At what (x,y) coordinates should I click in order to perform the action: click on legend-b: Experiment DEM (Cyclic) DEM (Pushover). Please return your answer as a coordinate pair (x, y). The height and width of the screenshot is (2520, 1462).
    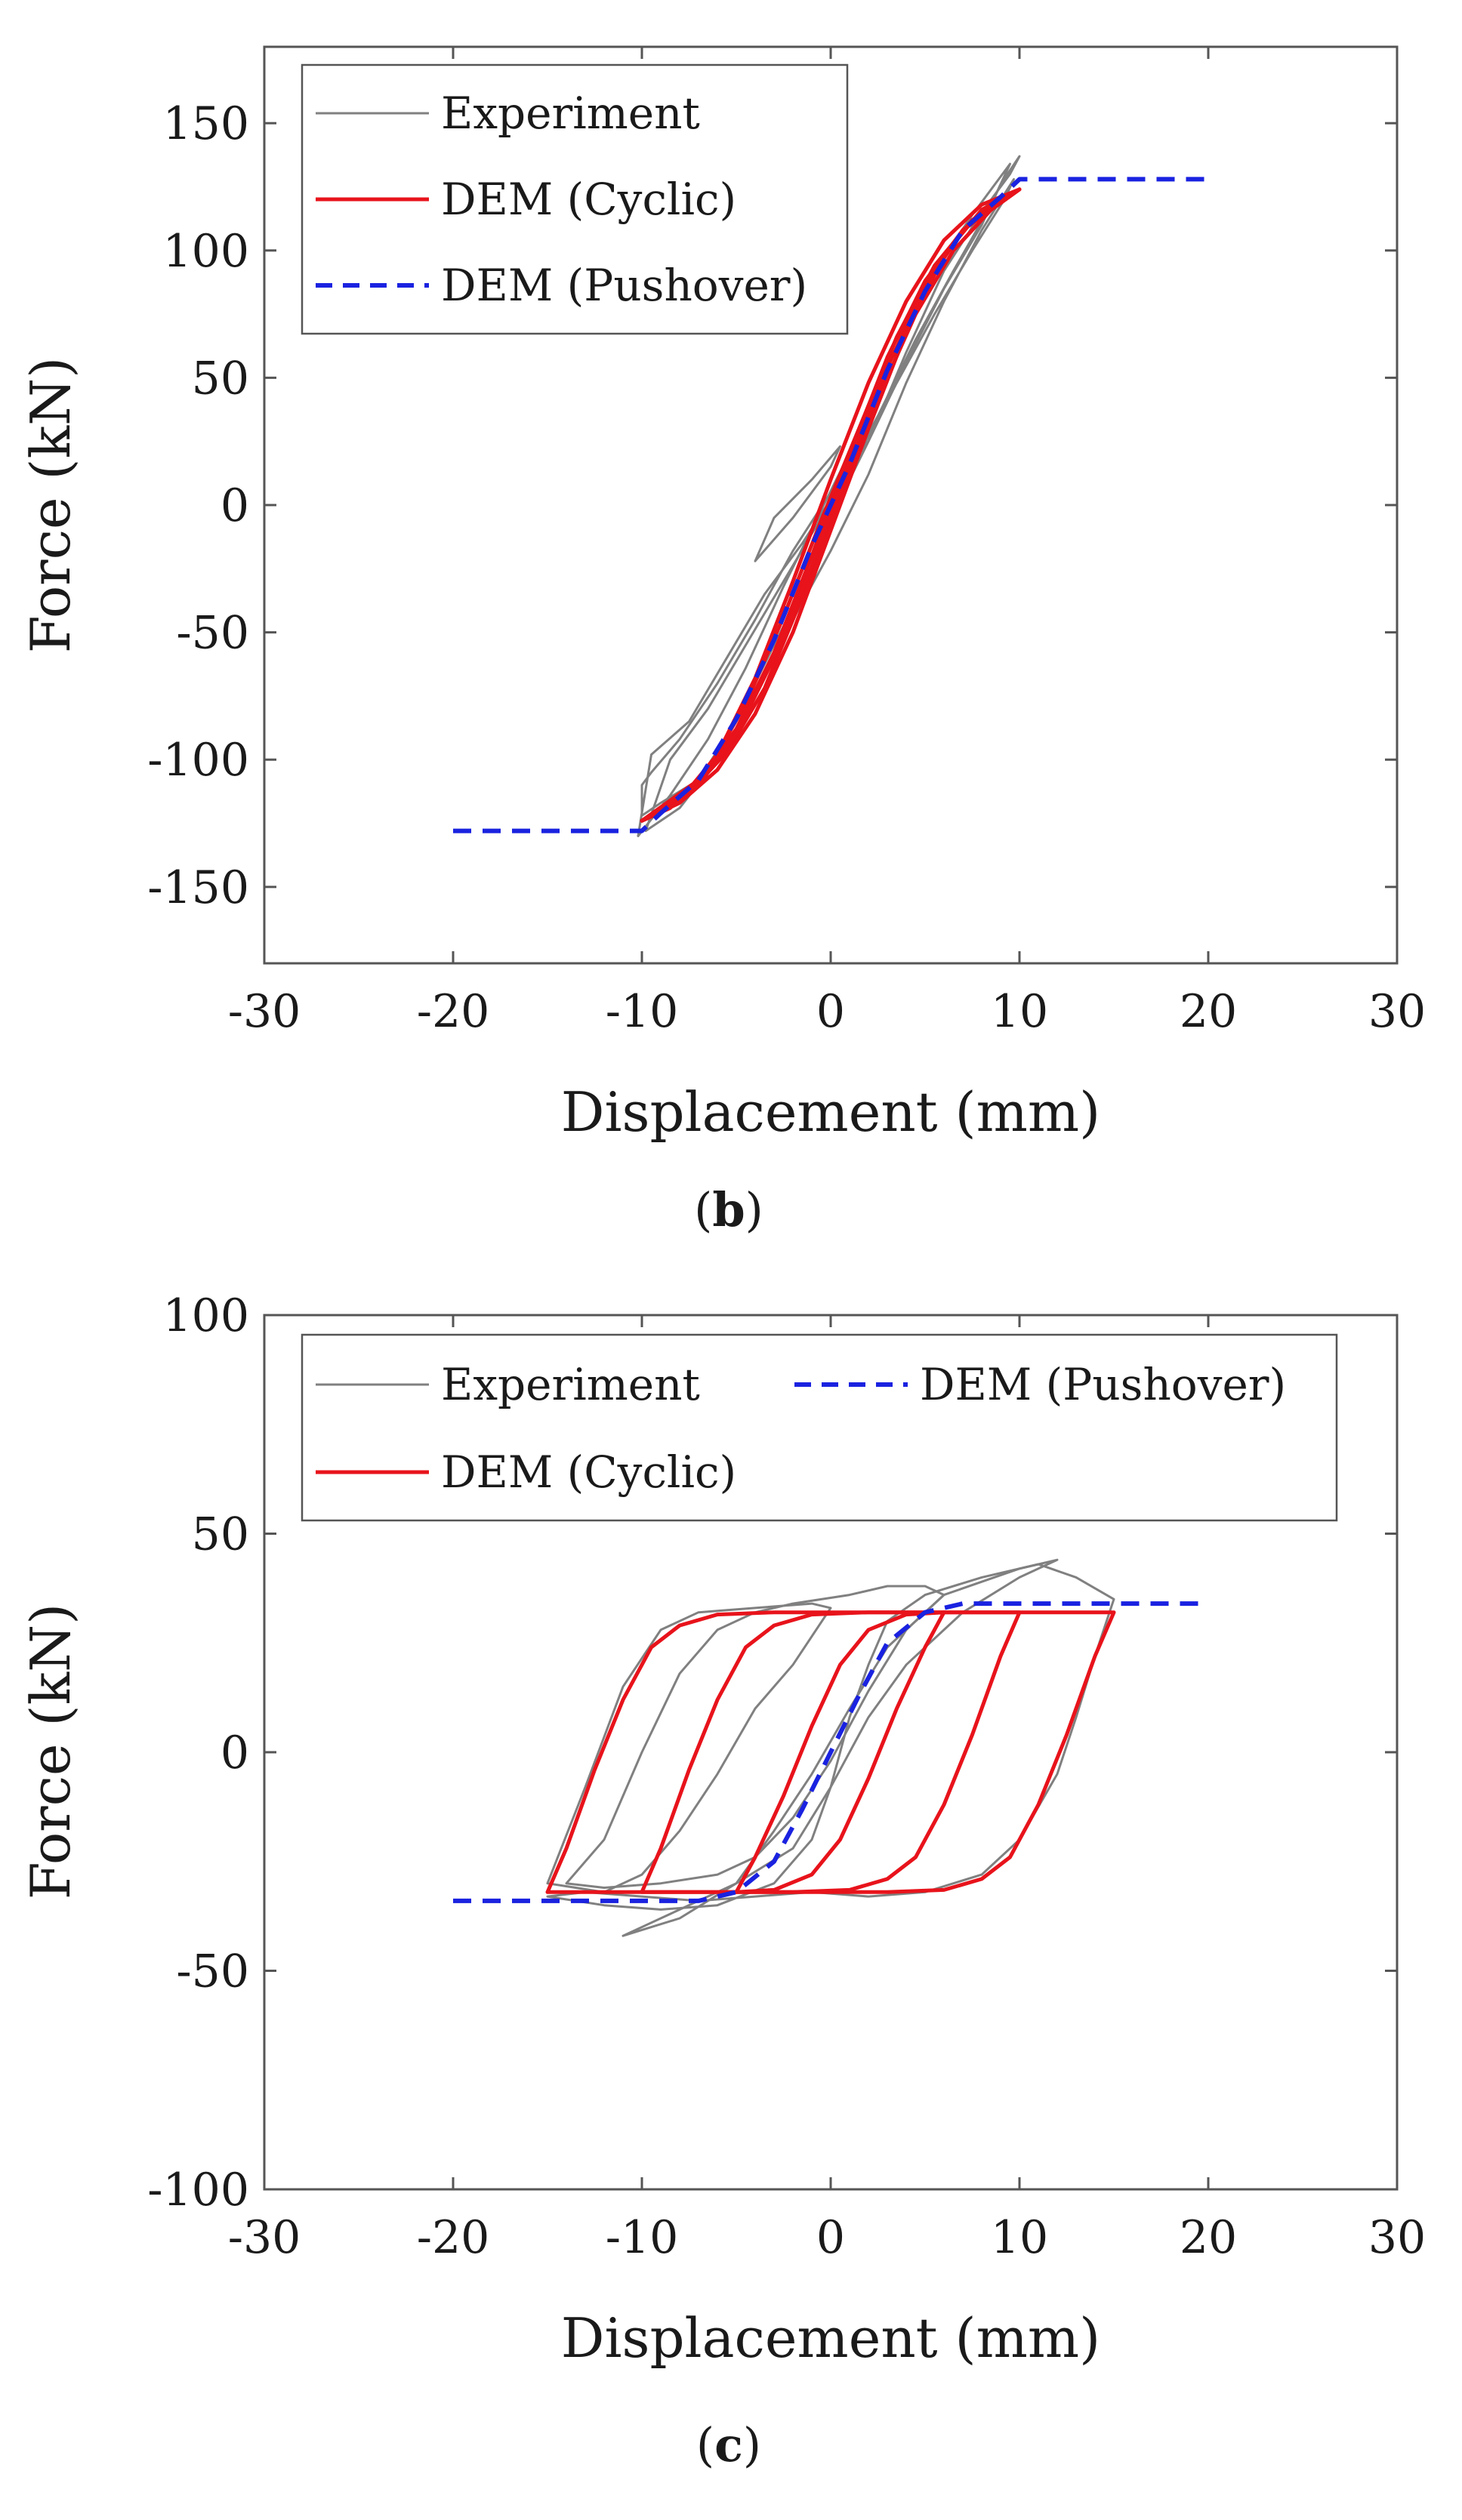
    Looking at the image, I should click on (575, 199).